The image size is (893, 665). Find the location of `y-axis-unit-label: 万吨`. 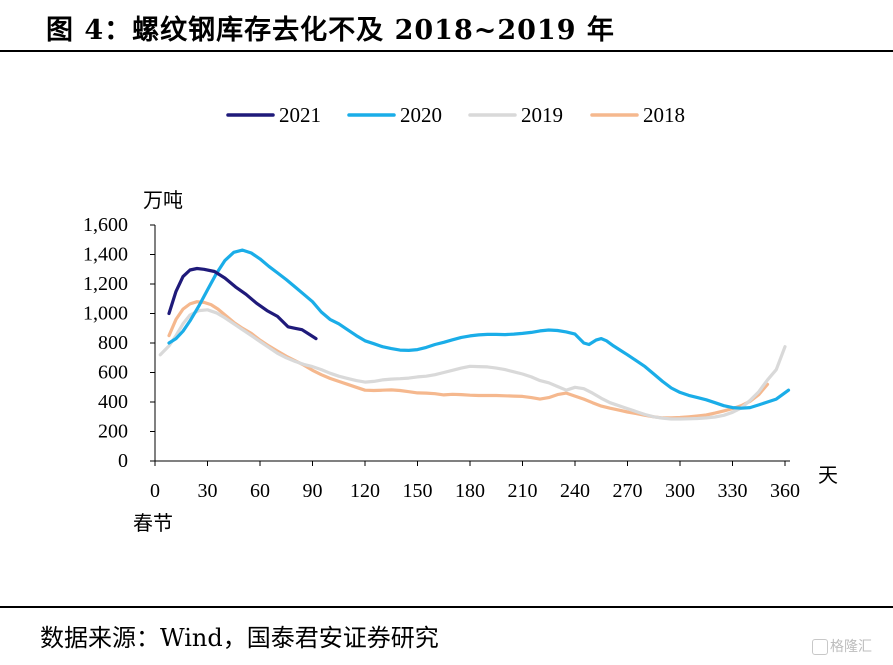

y-axis-unit-label: 万吨 is located at coordinates (163, 200).